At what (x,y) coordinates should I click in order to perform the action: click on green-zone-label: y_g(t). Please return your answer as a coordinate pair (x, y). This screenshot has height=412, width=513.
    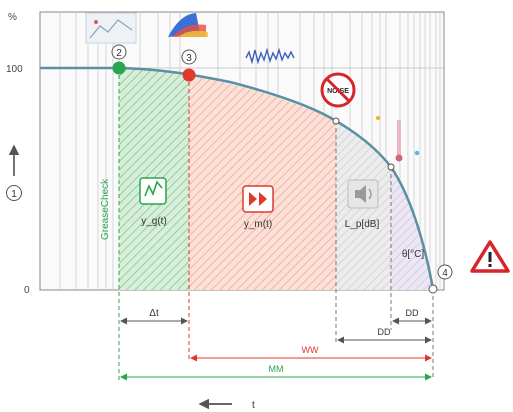
    Looking at the image, I should click on (154, 221).